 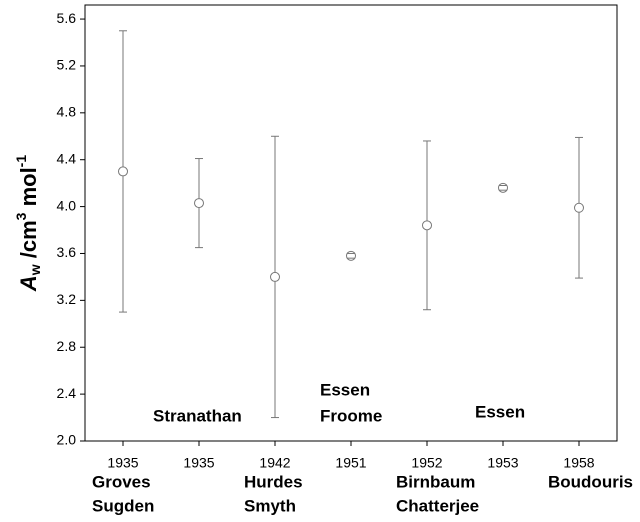 I want to click on y-tick-label: 3.6, so click(x=67, y=252).